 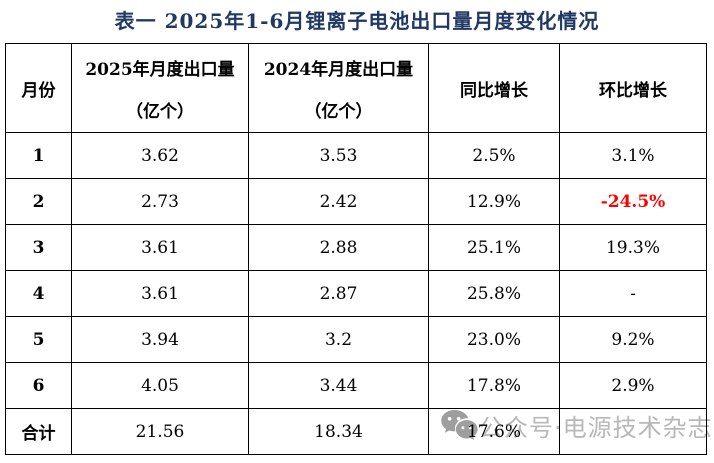 I want to click on export-2025-cell: 3.62, so click(x=160, y=155).